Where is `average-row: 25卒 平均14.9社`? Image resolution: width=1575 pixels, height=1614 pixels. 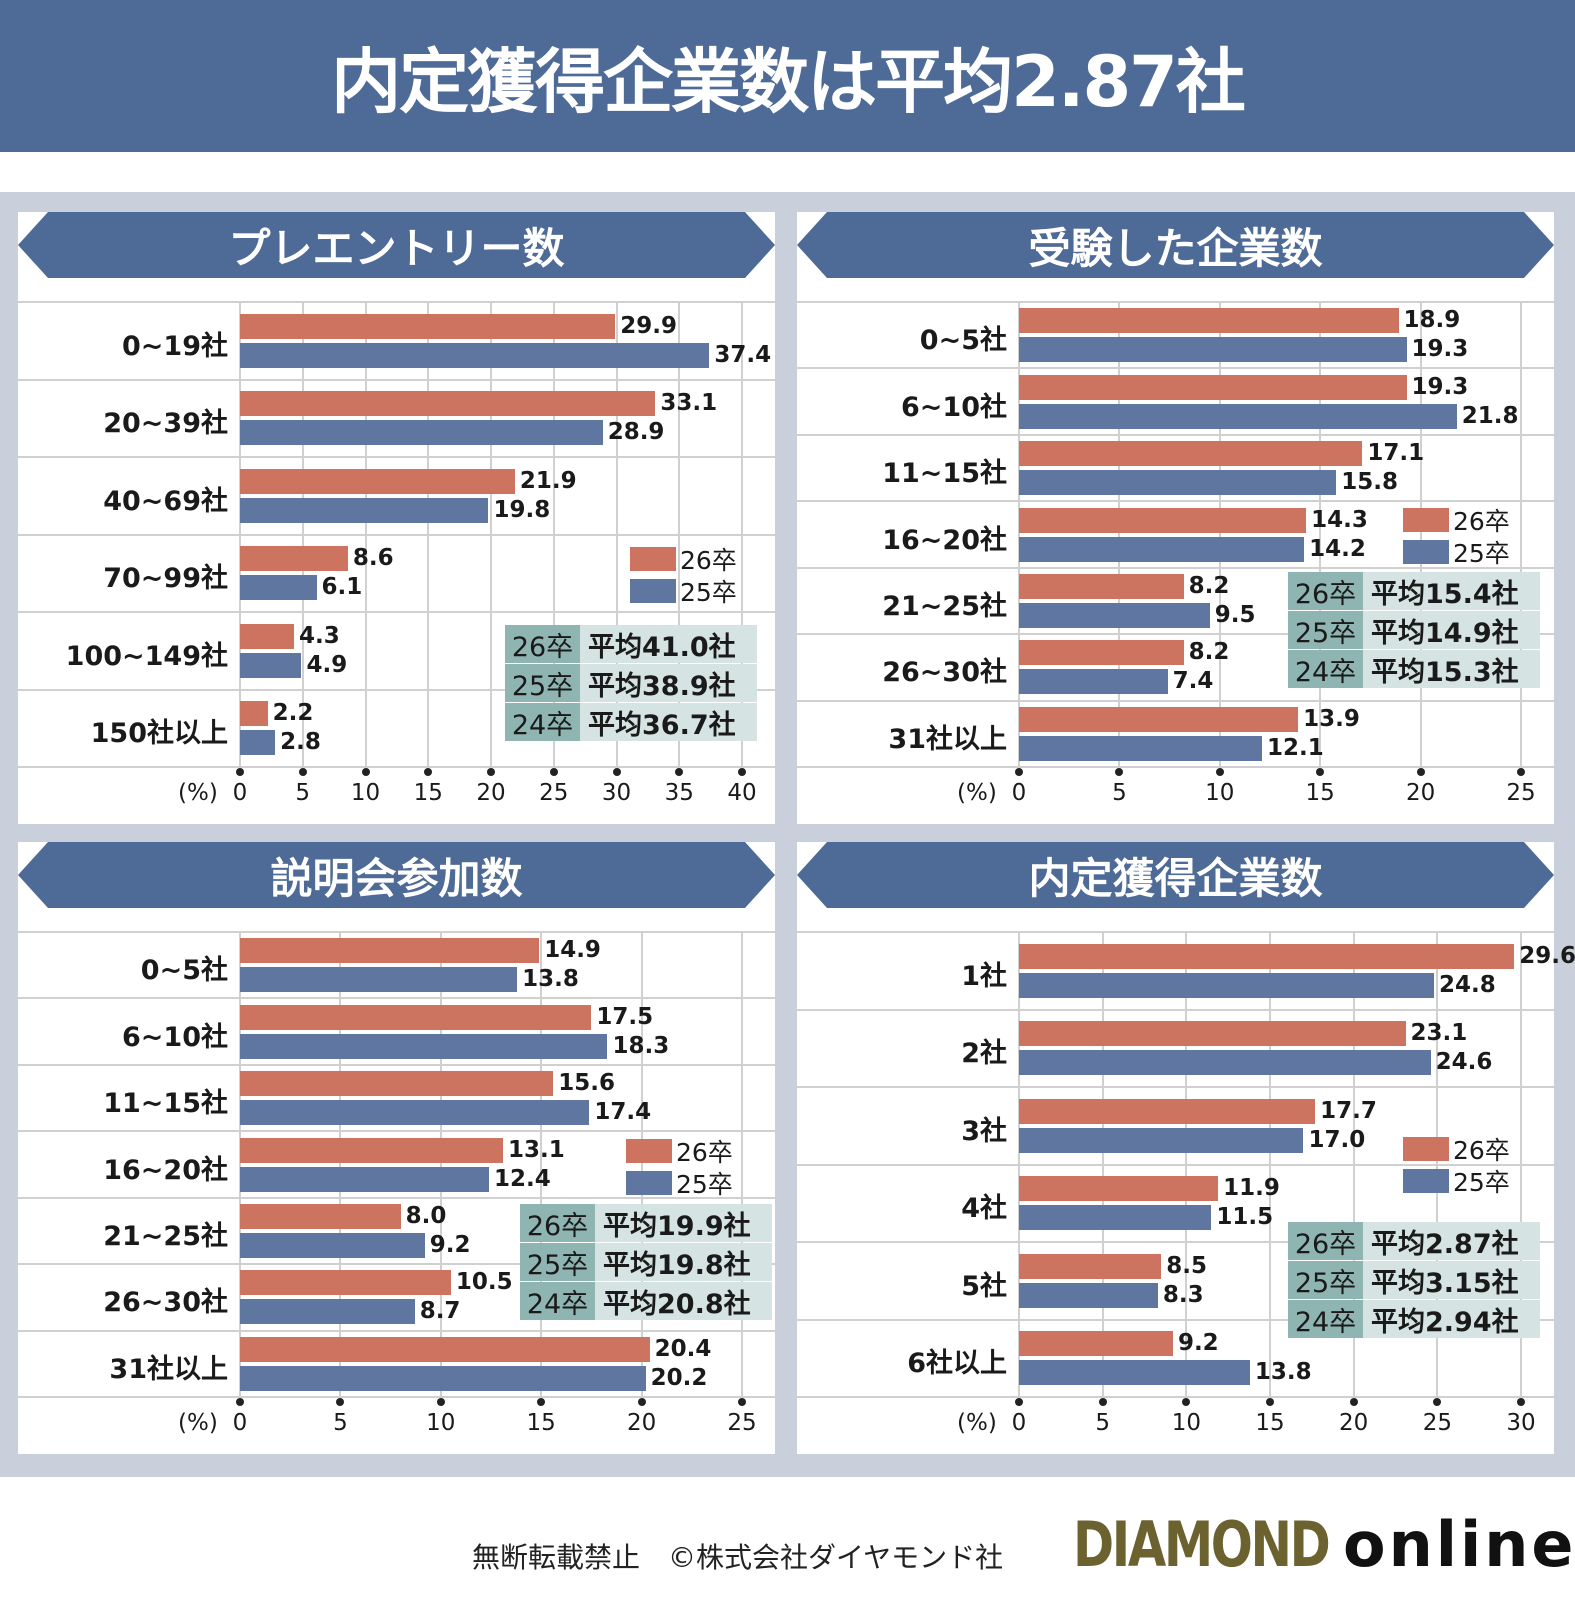
average-row: 25卒 平均14.9社 is located at coordinates (1414, 630).